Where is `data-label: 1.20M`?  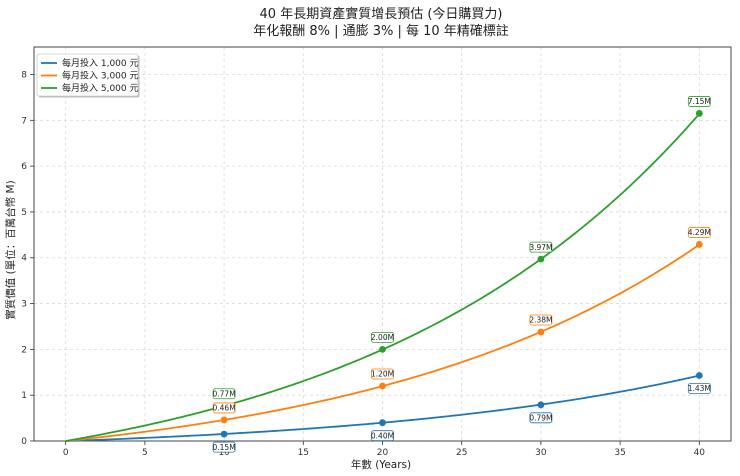
data-label: 1.20M is located at coordinates (382, 374).